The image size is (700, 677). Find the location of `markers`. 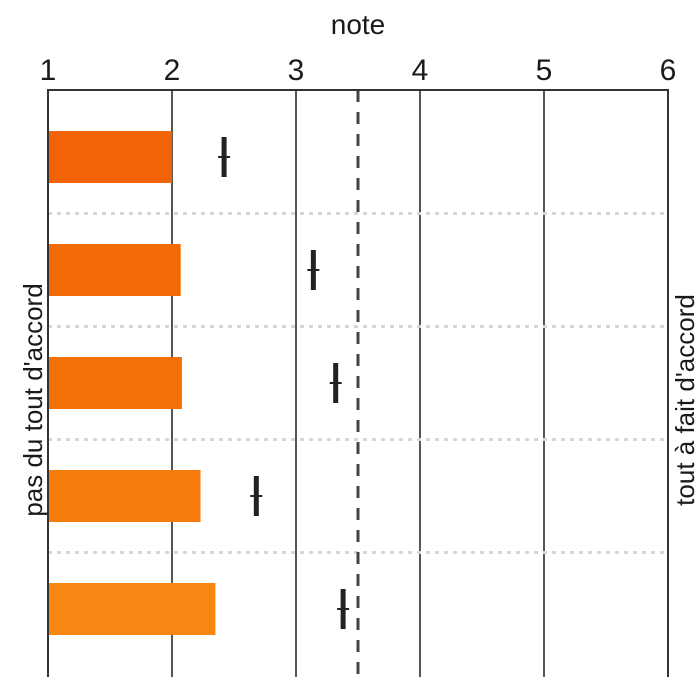

markers is located at coordinates (284, 383).